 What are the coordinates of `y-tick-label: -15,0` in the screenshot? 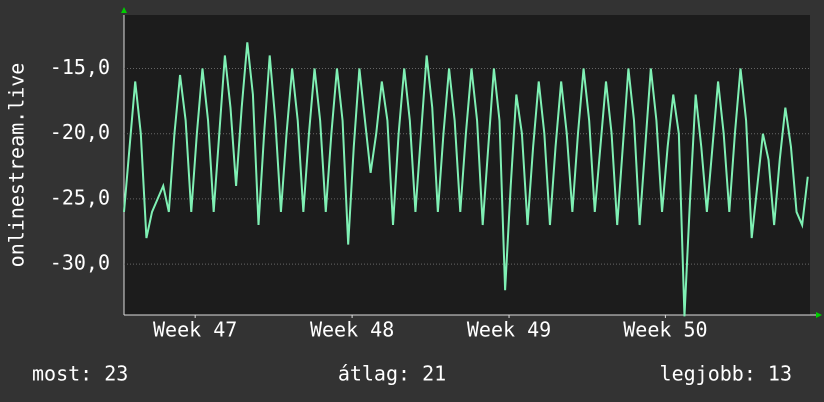 It's located at (80, 67).